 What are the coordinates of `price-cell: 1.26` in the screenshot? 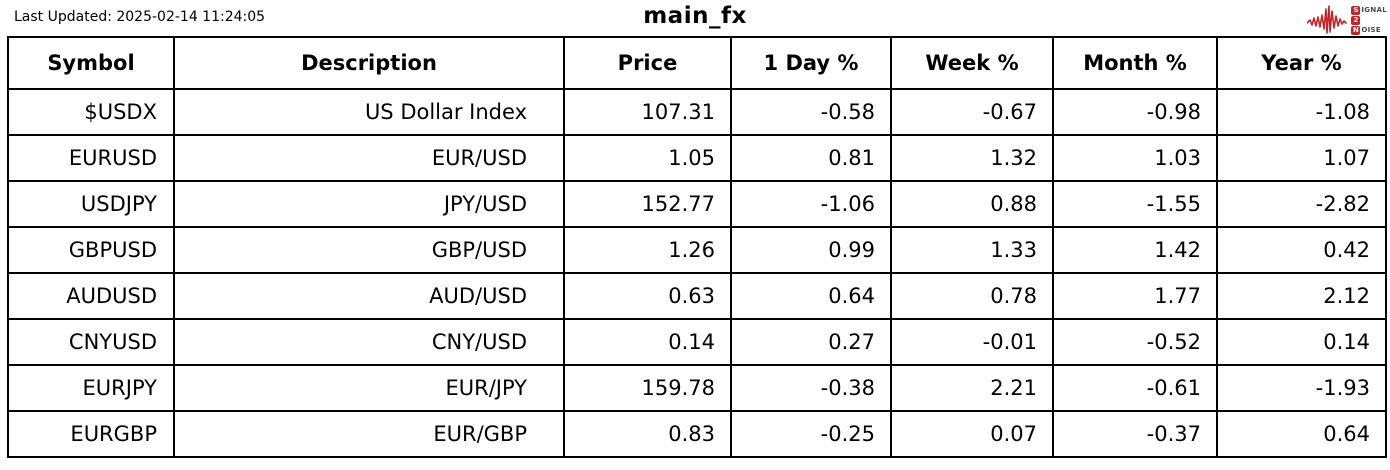 It's located at (647, 250).